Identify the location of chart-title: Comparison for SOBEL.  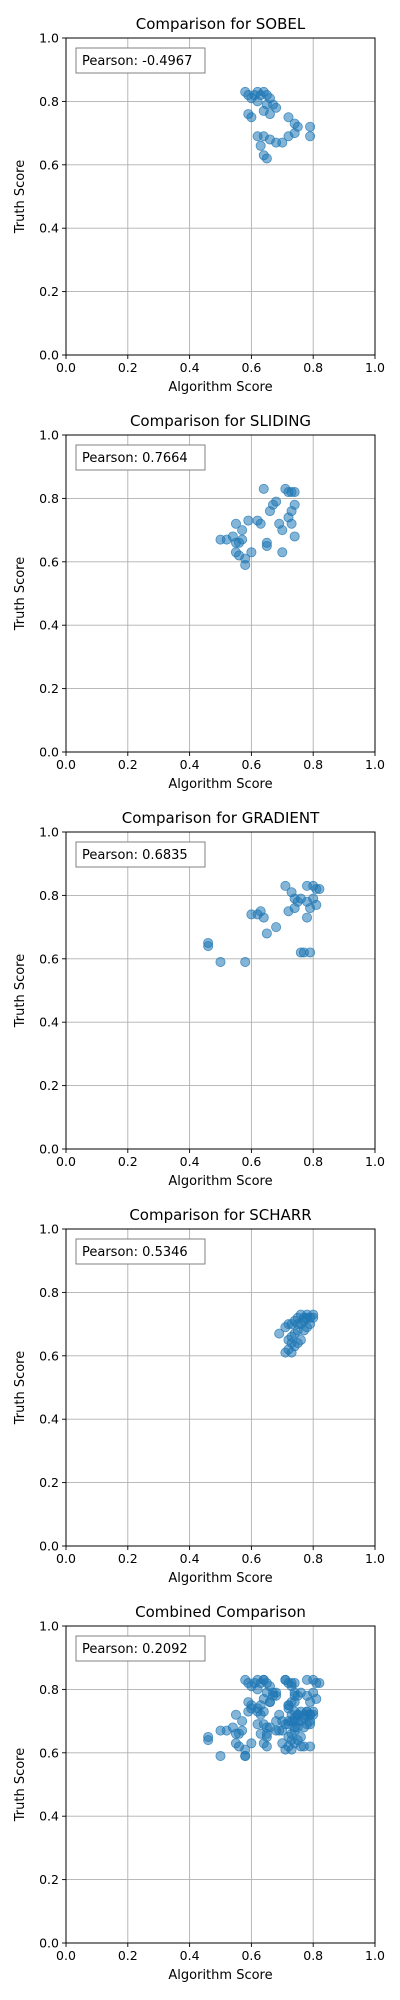
(221, 24).